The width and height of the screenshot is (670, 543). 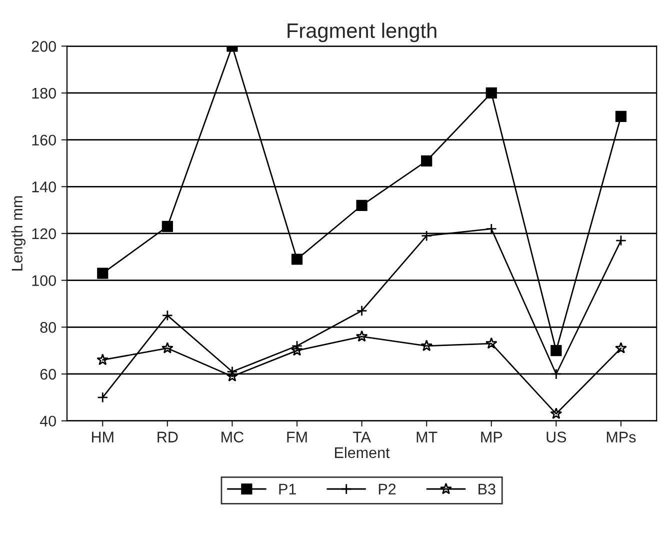 I want to click on chart-title: Fragment length, so click(x=362, y=32).